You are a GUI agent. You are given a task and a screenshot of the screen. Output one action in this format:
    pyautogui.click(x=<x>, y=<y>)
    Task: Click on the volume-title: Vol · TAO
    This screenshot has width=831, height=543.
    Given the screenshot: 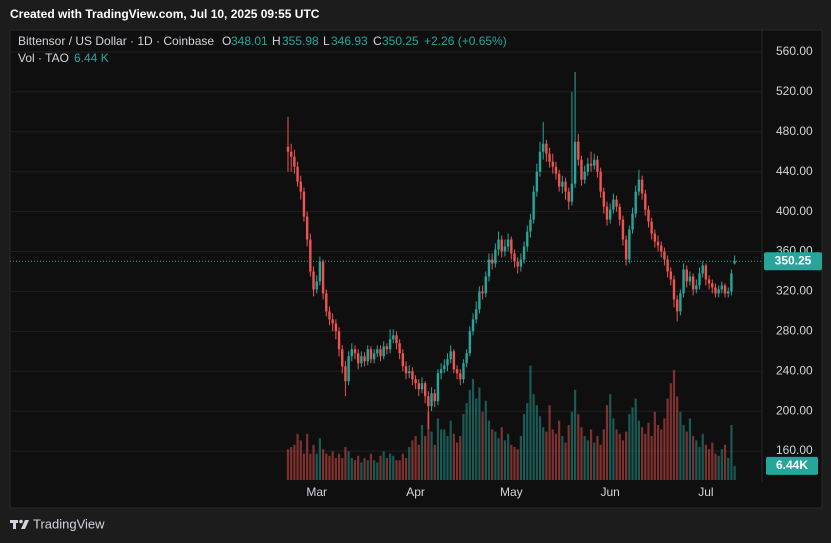 What is the action you would take?
    pyautogui.click(x=43, y=58)
    